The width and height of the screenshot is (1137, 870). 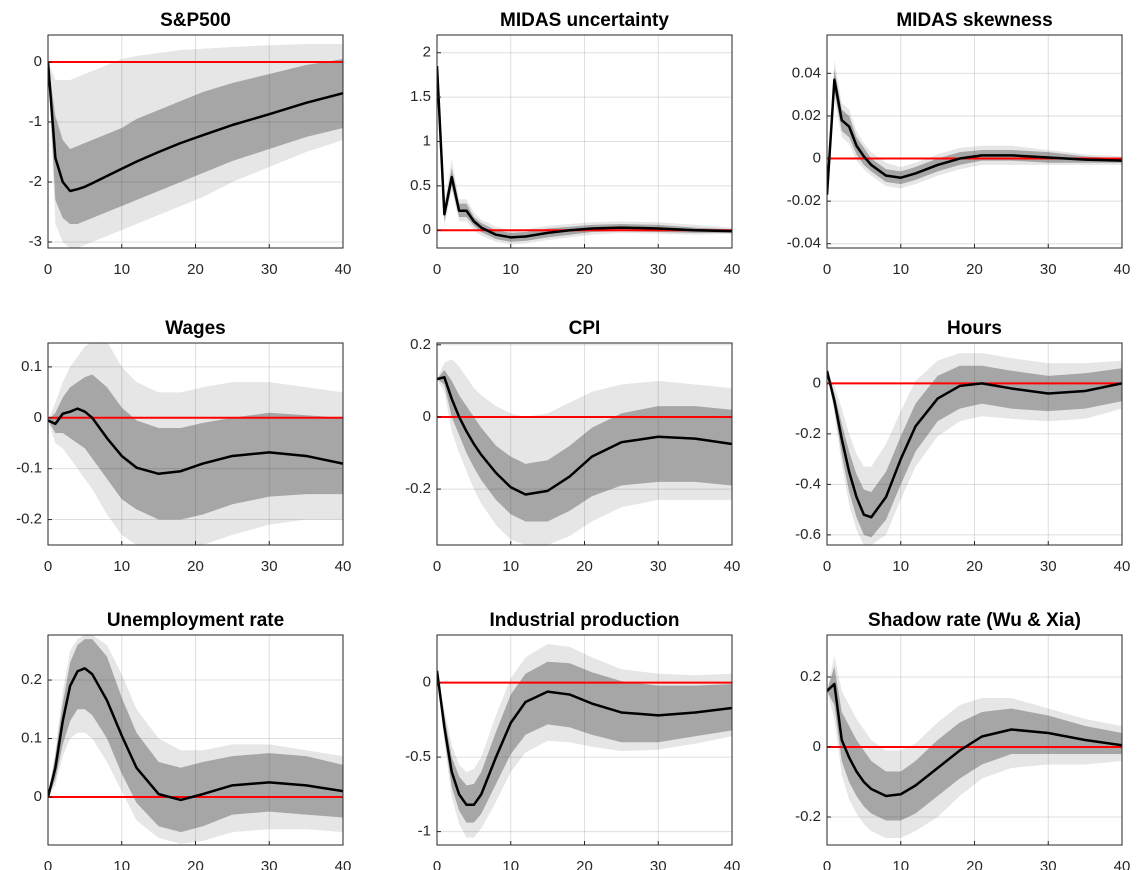 What do you see at coordinates (35, 241) in the screenshot?
I see `y-tick-label: -3` at bounding box center [35, 241].